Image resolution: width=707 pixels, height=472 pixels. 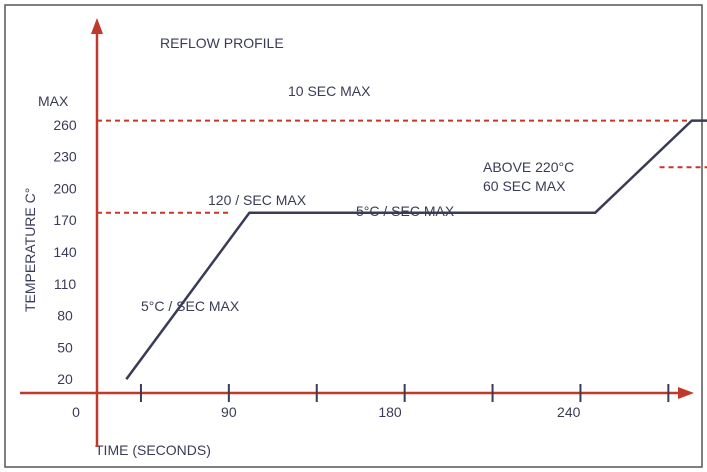 What do you see at coordinates (390, 412) in the screenshot?
I see `x-tick-label: 180` at bounding box center [390, 412].